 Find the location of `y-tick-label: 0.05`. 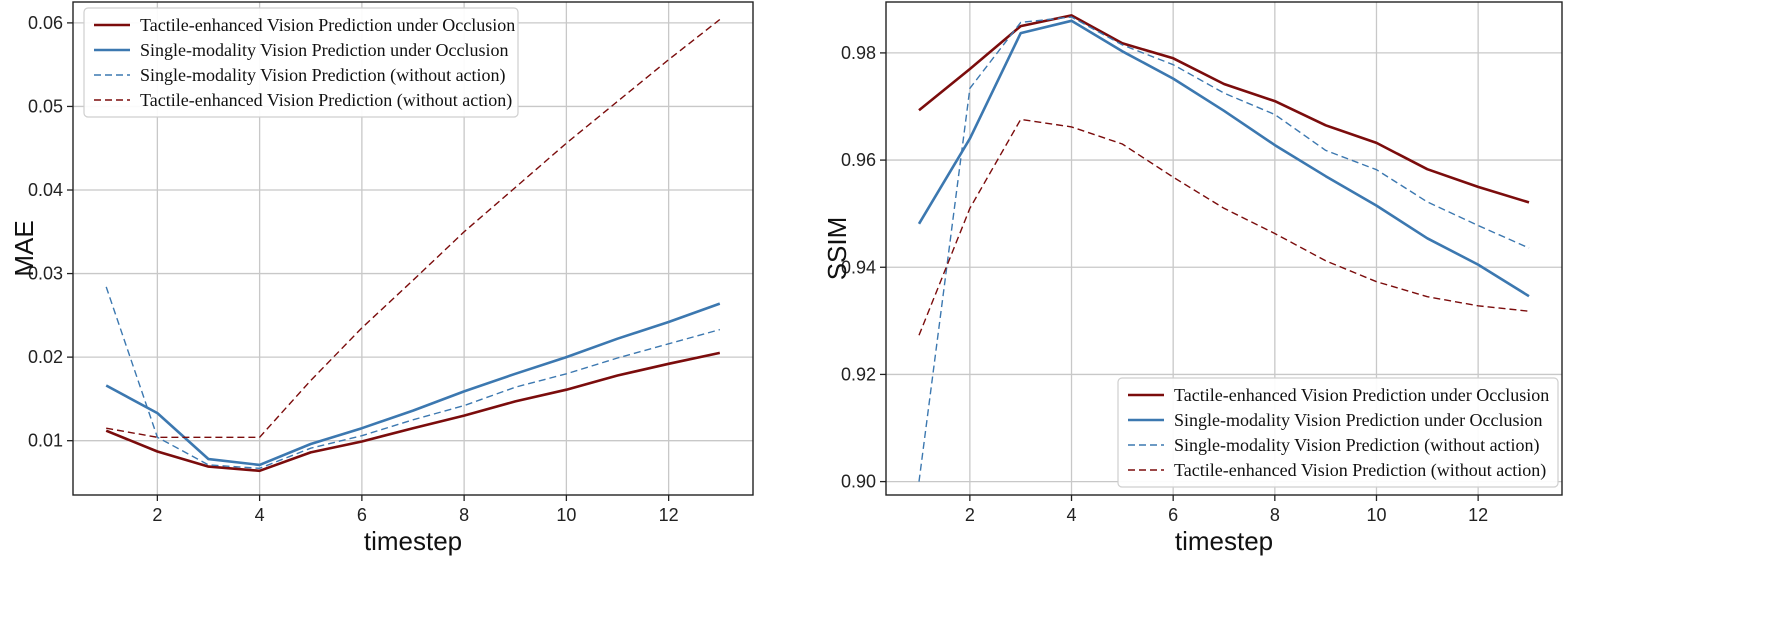

y-tick-label: 0.05 is located at coordinates (45, 106).